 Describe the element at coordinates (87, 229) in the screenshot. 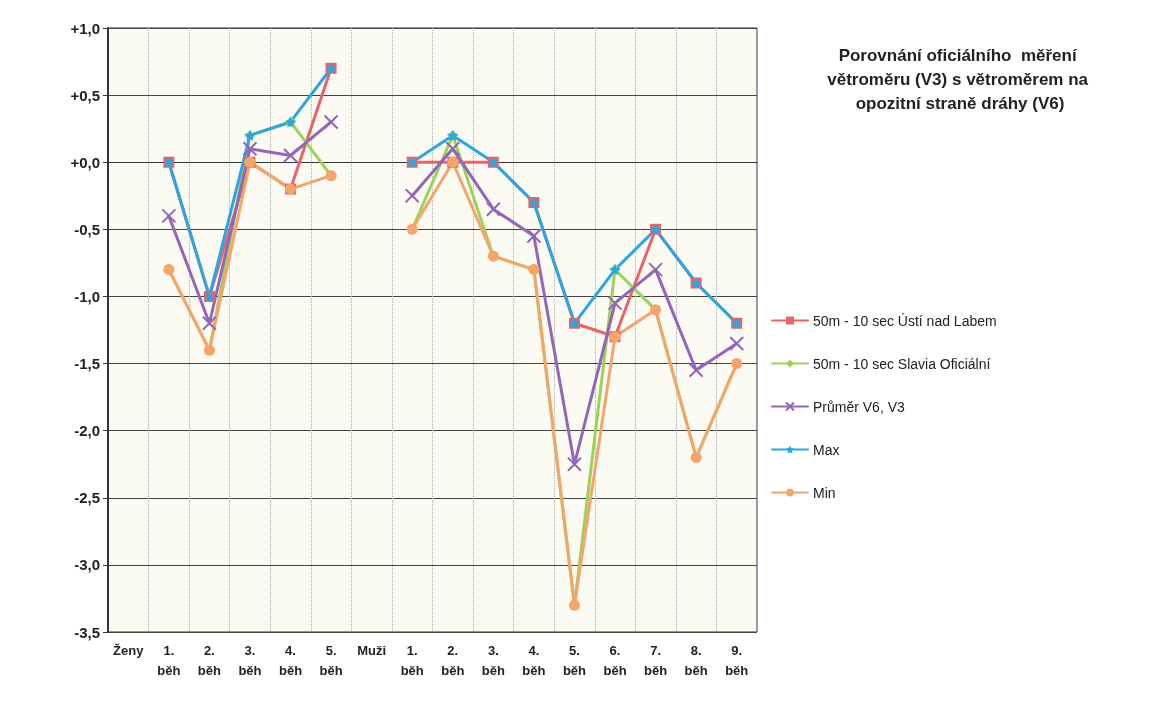

I see `y-tick-label: -0,5` at that location.